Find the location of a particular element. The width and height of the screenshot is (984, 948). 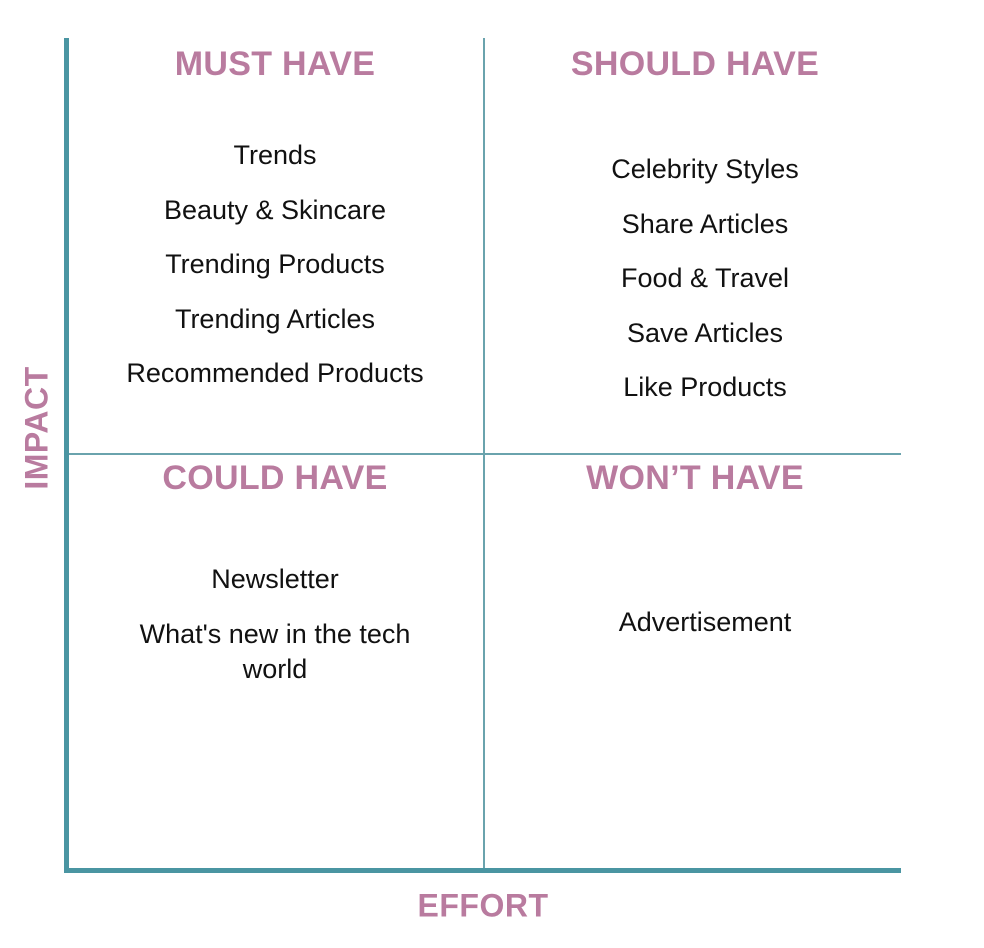

list-item: Save Articles is located at coordinates (705, 332).